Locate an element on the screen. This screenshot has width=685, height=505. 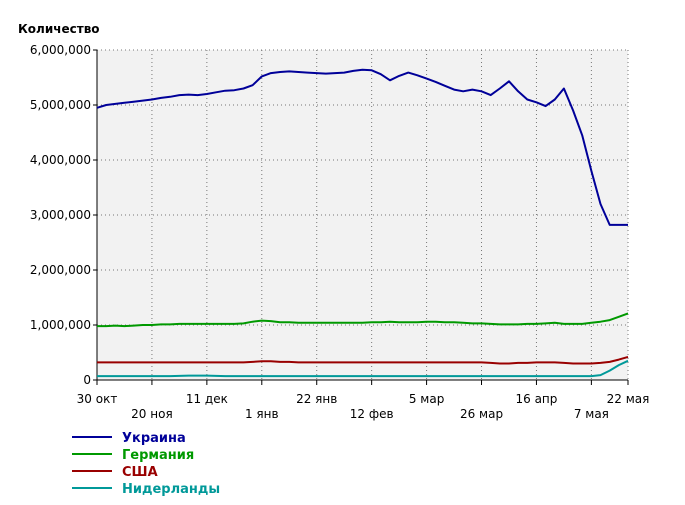
y-tick-label: 3,000,000 is located at coordinates (60, 215).